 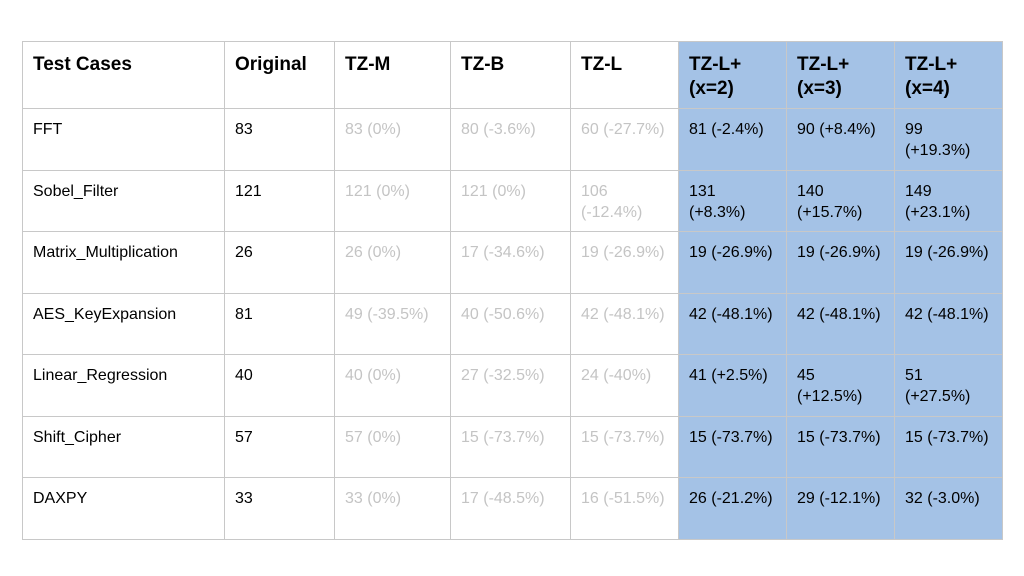 What do you see at coordinates (732, 446) in the screenshot?
I see `cell-tz-l-plus-x2: 15 (-73.7%)` at bounding box center [732, 446].